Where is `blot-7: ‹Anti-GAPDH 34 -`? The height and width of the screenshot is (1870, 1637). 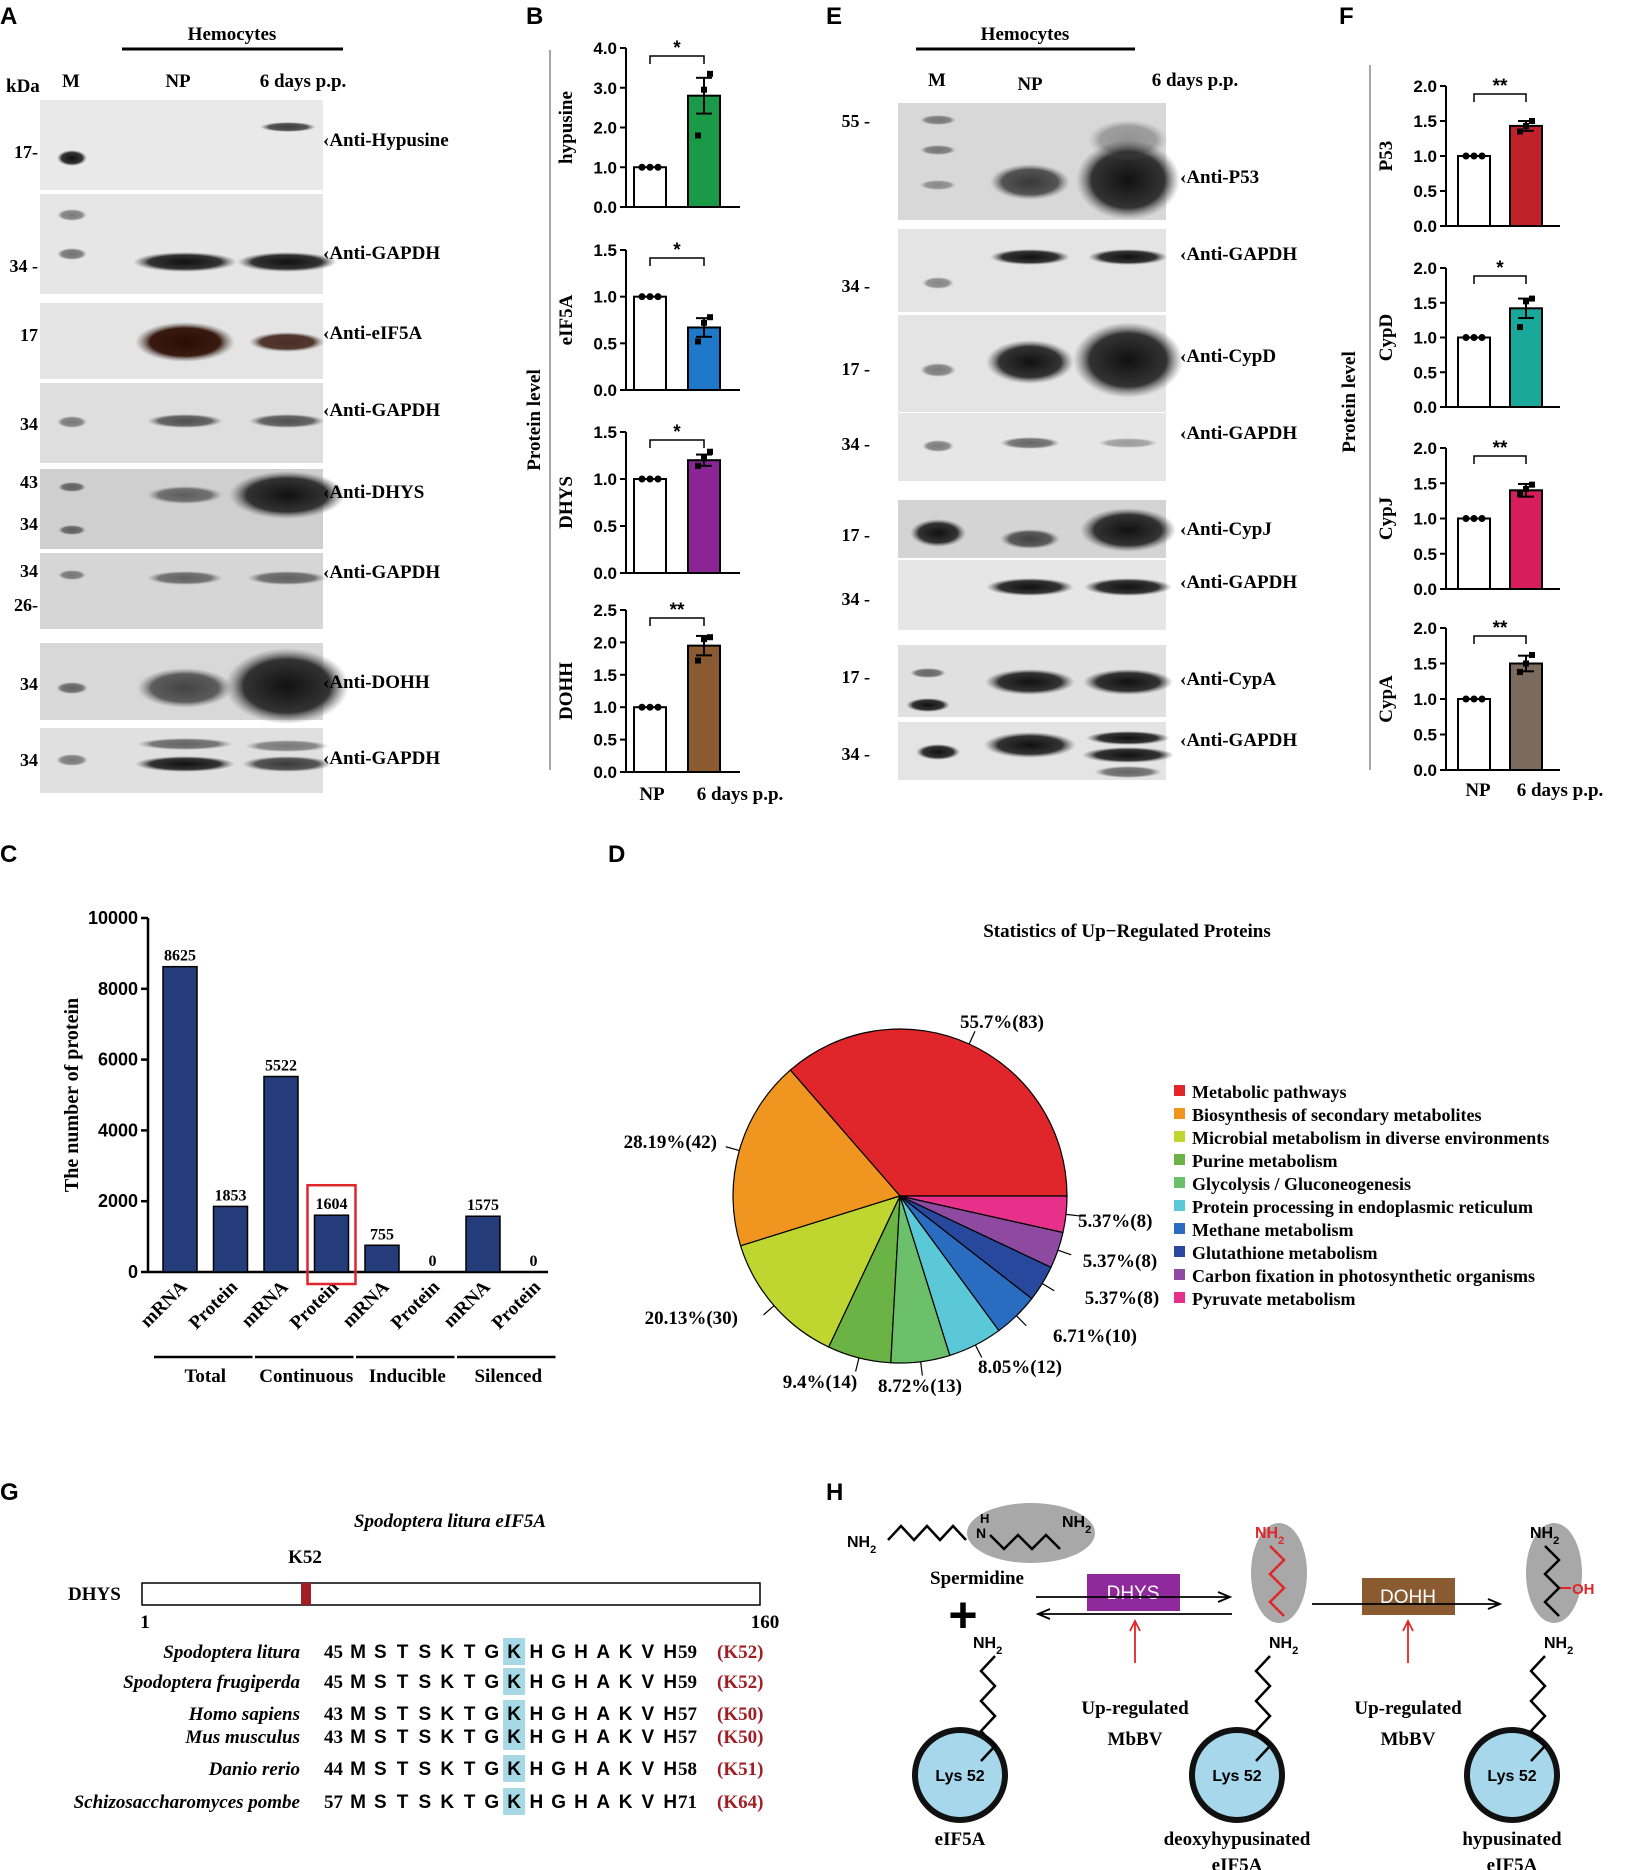
blot-7: ‹Anti-GAPDH 34 - is located at coordinates (1069, 751).